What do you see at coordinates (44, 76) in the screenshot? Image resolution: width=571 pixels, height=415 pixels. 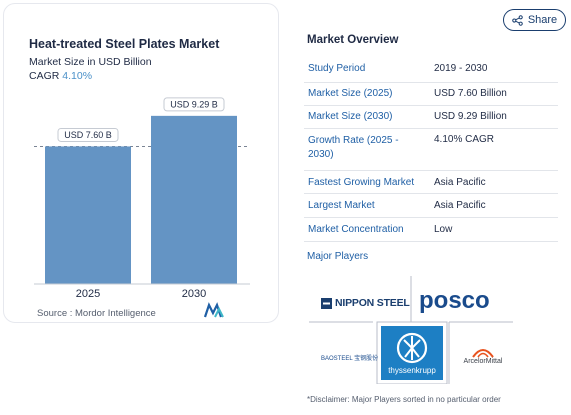 I see `cagr-label: CAGR` at bounding box center [44, 76].